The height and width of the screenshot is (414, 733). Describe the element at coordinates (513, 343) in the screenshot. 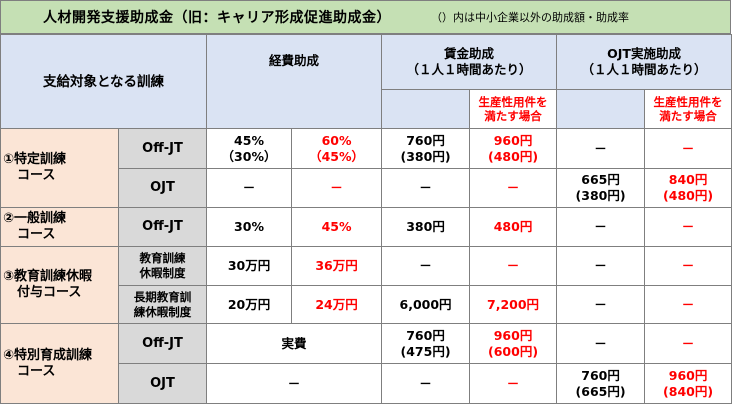

I see `wage-productivity-cell: 960円 (600円)` at that location.